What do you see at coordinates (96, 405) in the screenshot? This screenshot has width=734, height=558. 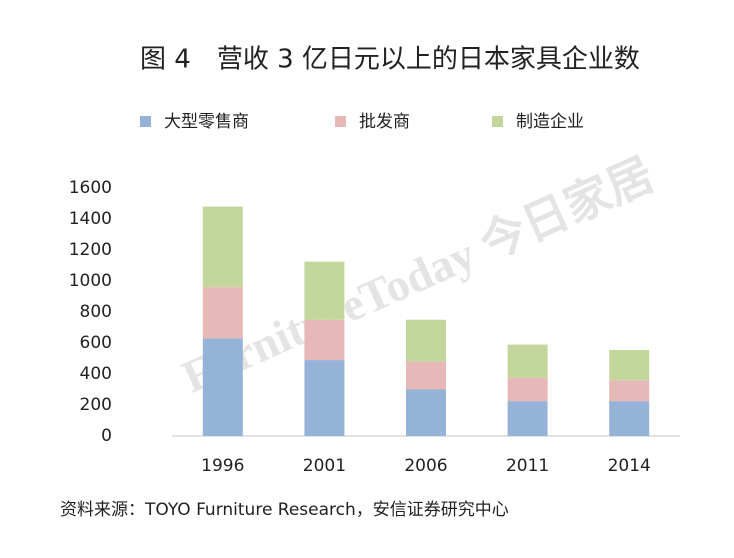 I see `y-tick-label: 200` at bounding box center [96, 405].